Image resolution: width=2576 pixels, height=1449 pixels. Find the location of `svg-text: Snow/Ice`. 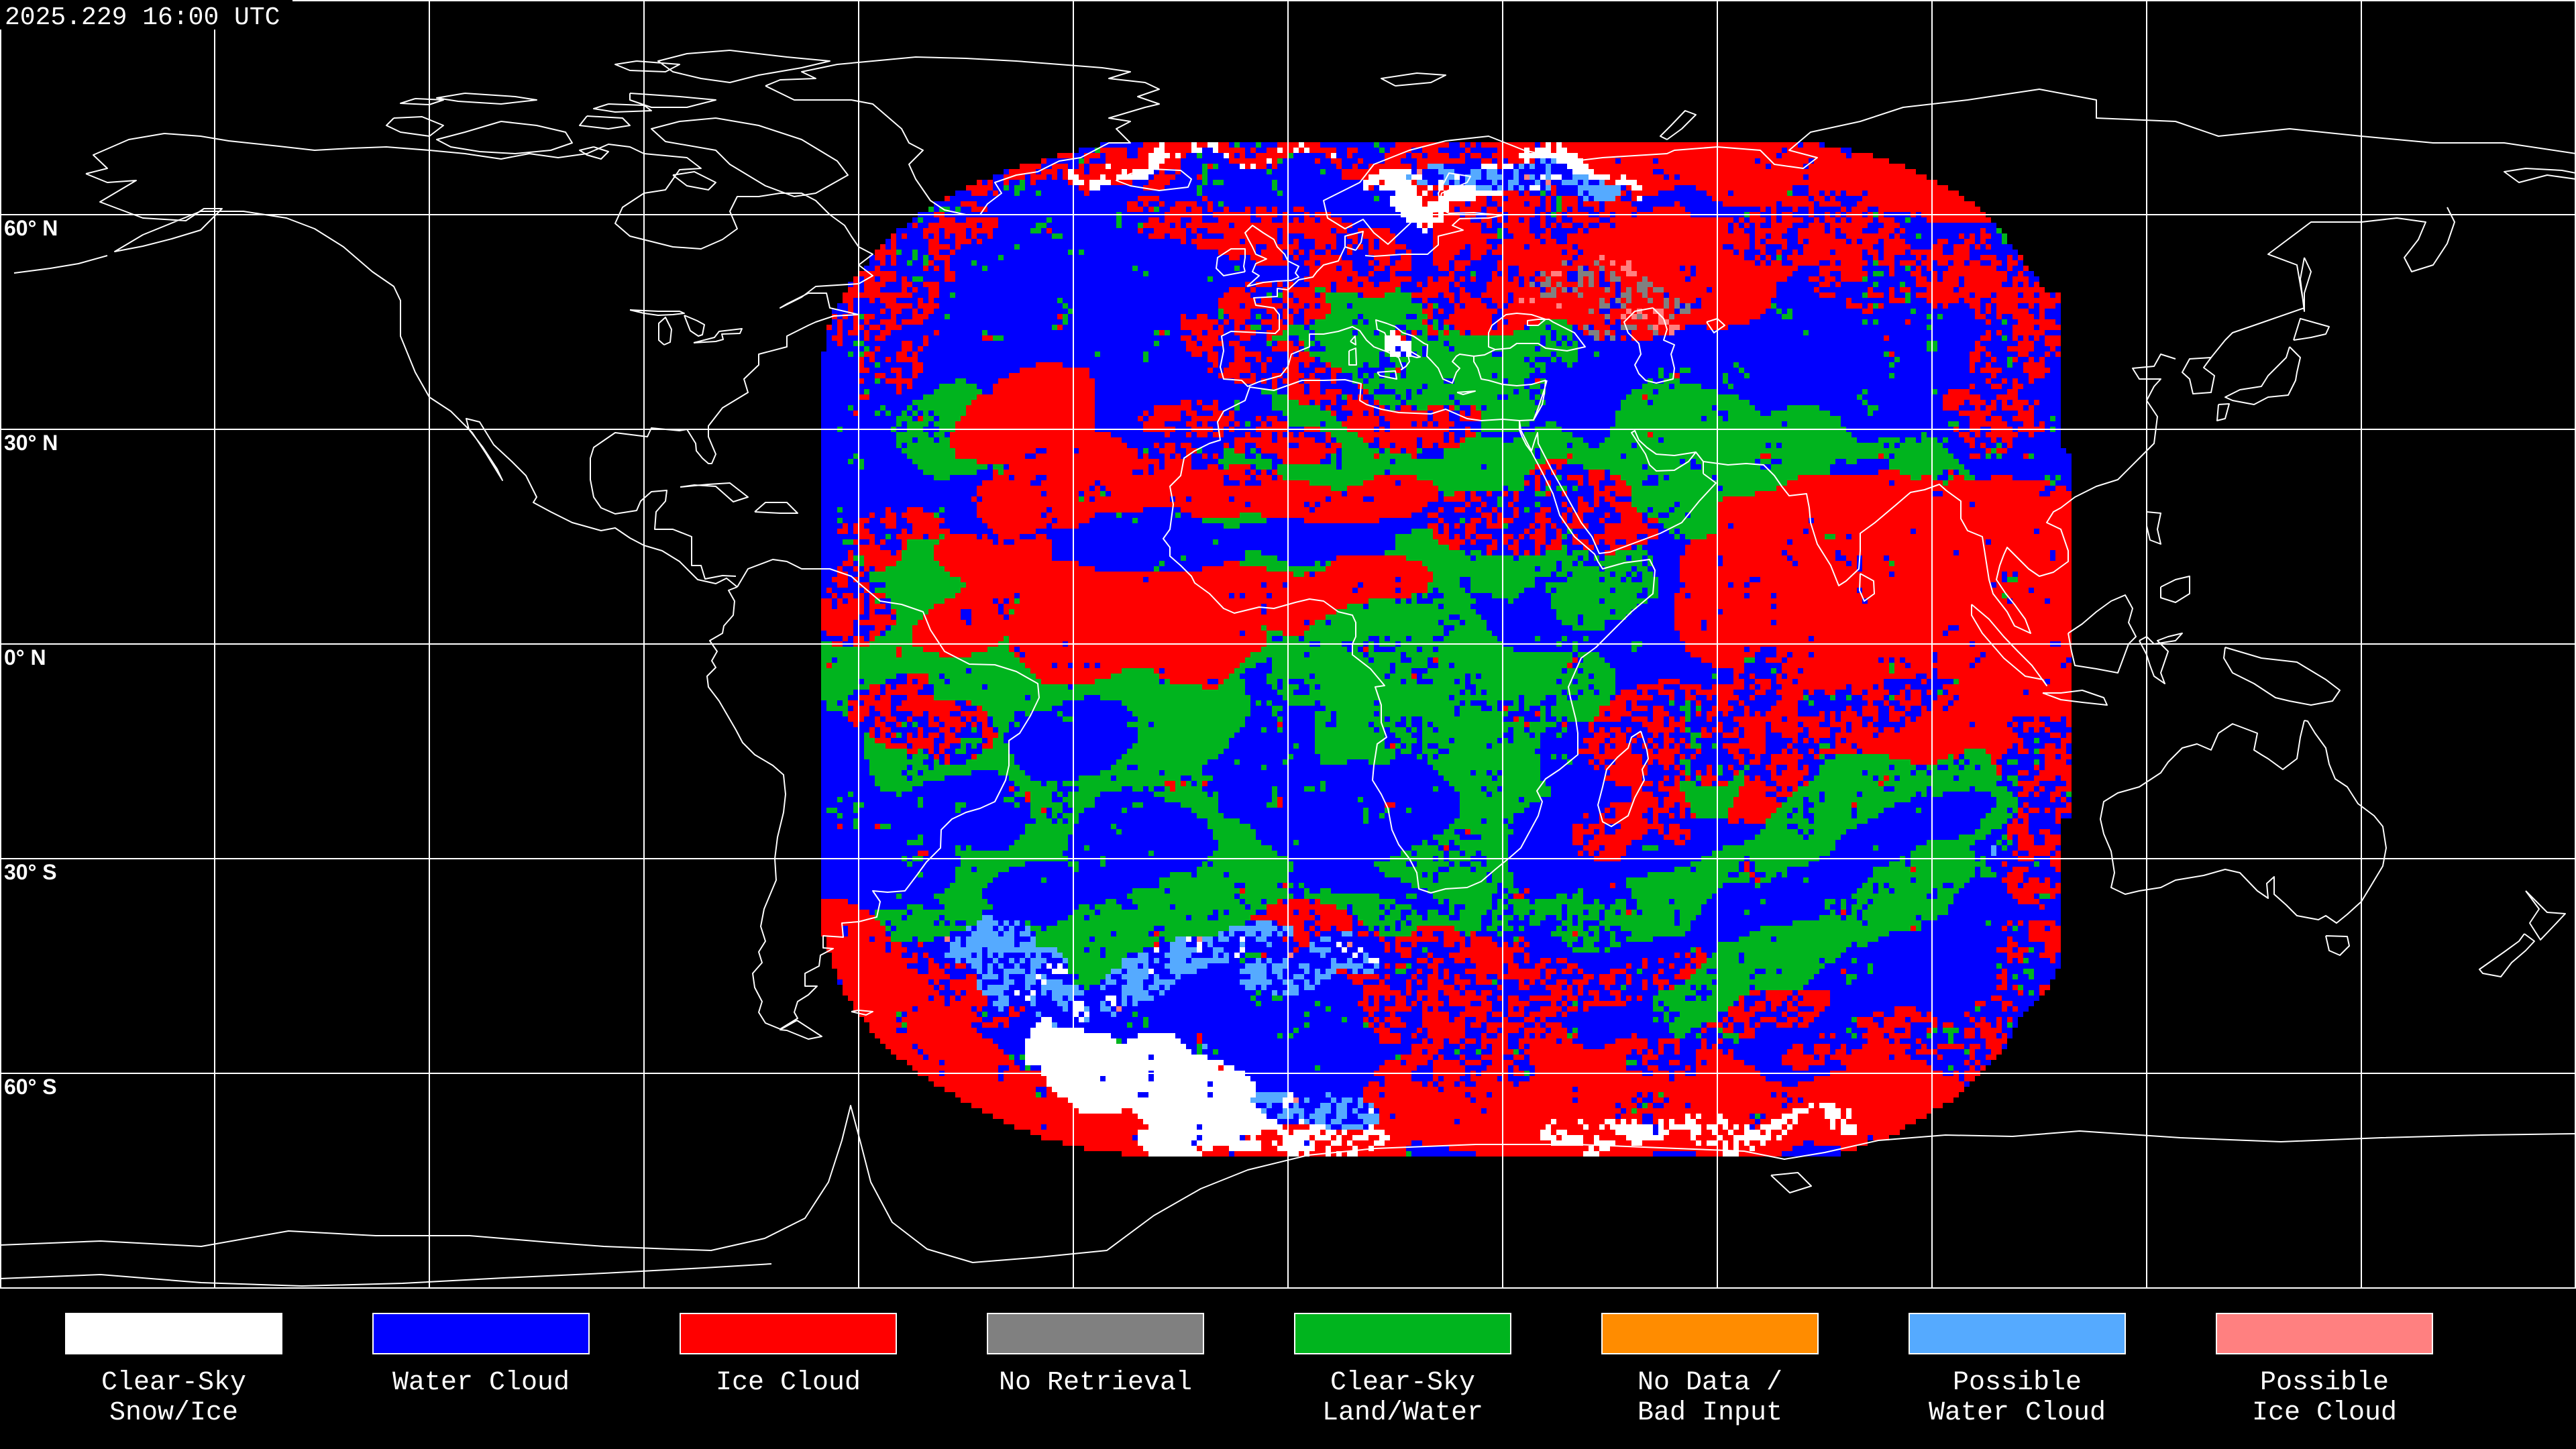

svg-text: Snow/Ice is located at coordinates (173, 1413).